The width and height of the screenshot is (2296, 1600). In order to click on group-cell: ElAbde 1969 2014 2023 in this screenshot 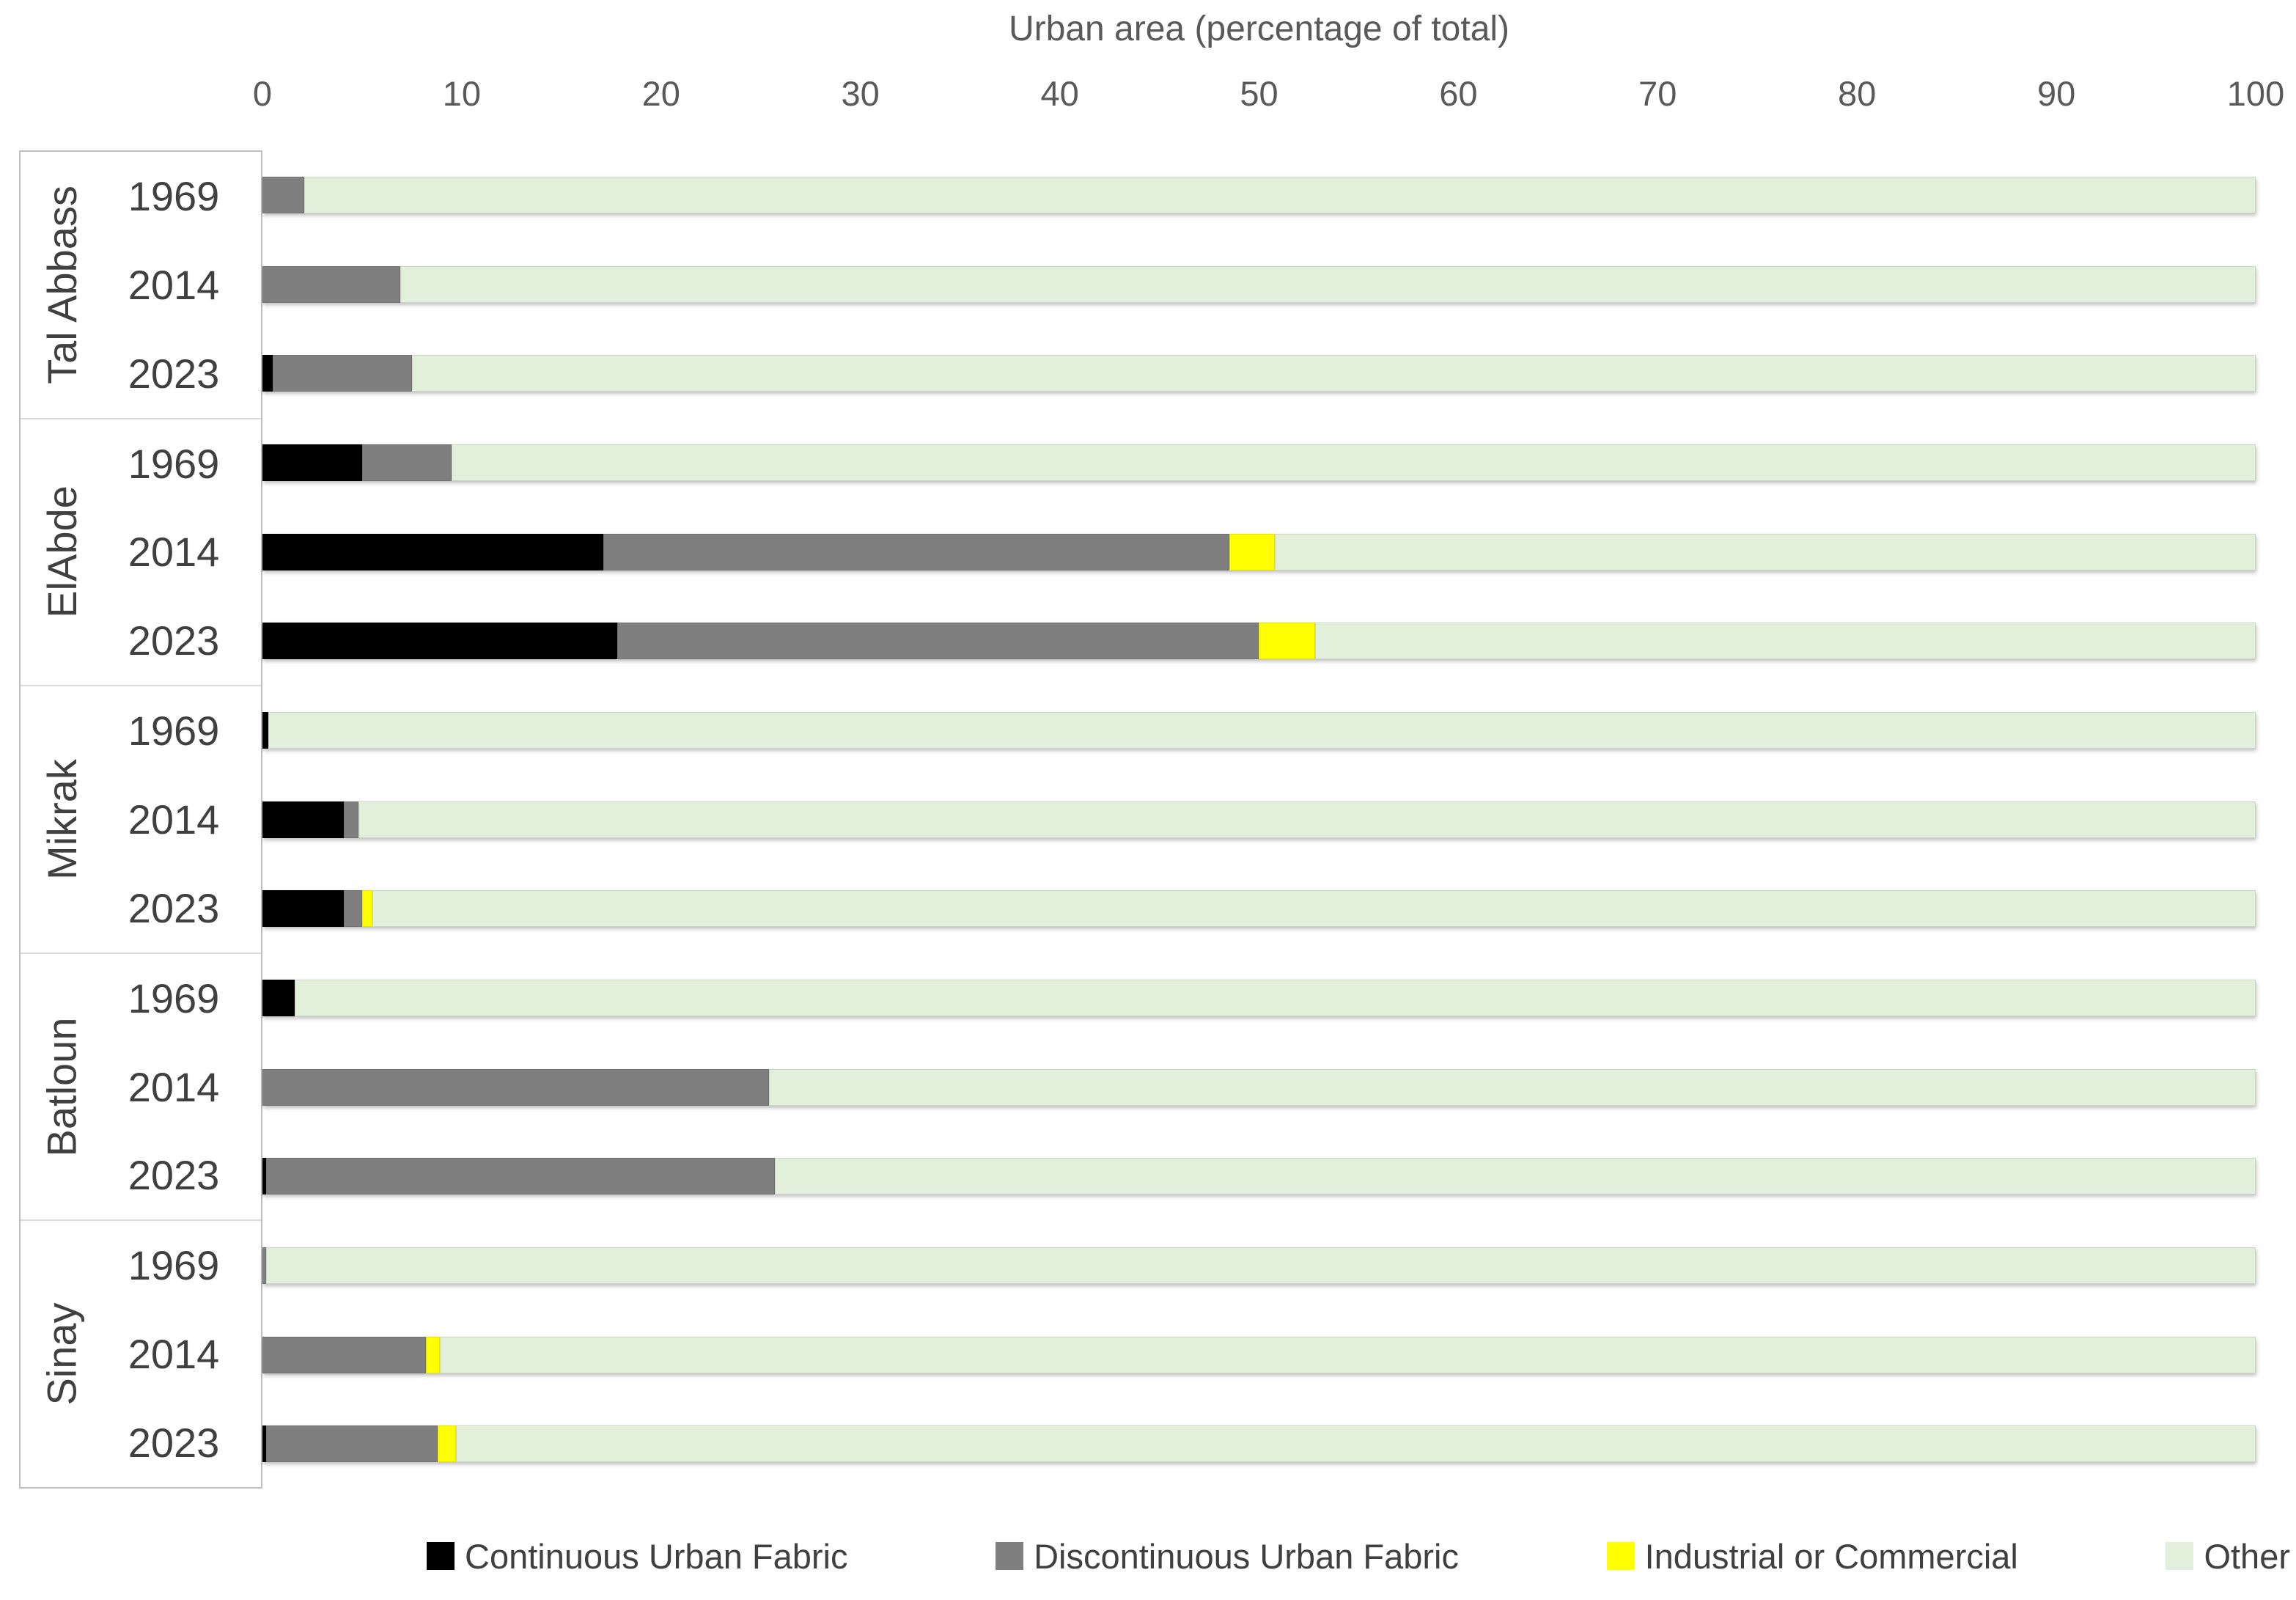, I will do `click(141, 553)`.